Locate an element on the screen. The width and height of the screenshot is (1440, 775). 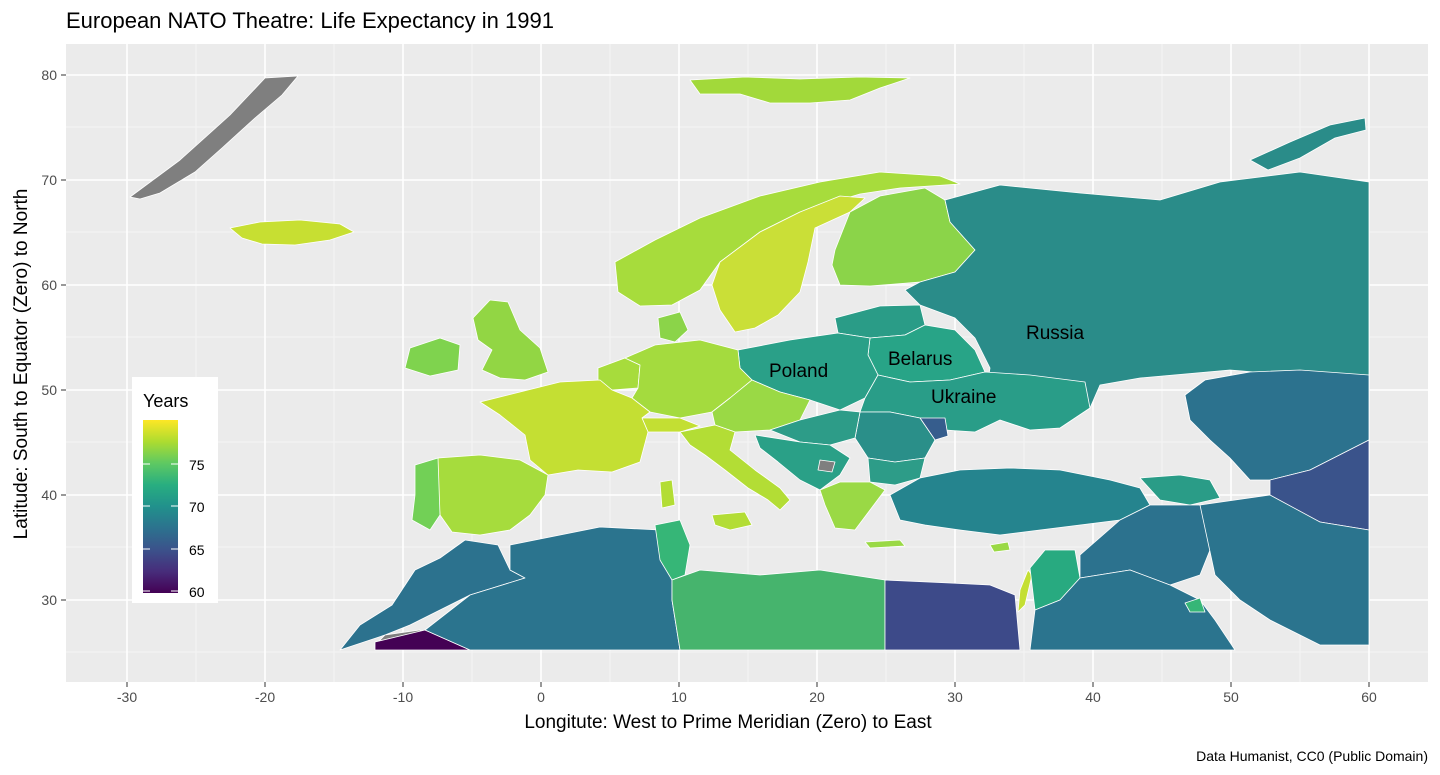
region-italy is located at coordinates (735, 467).